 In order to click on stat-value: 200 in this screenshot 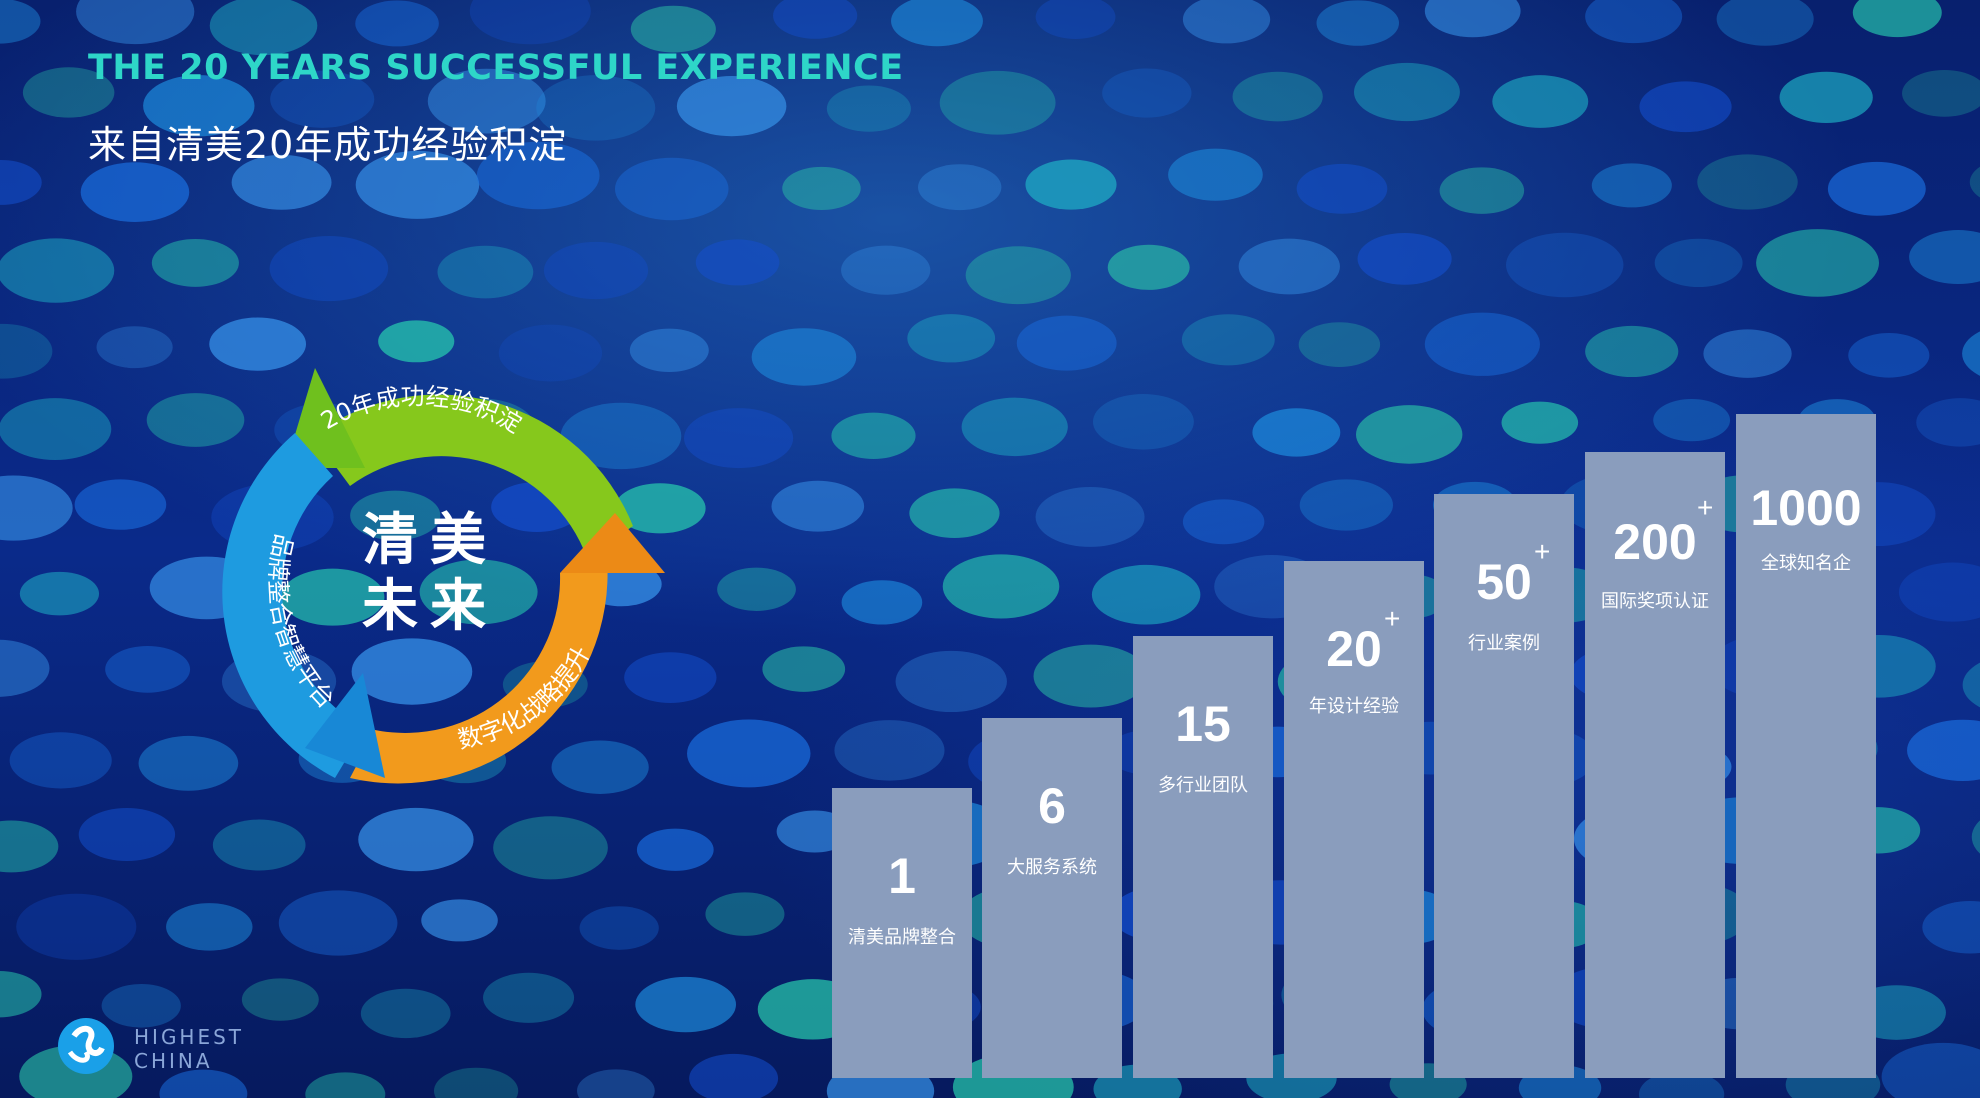, I will do `click(1655, 542)`.